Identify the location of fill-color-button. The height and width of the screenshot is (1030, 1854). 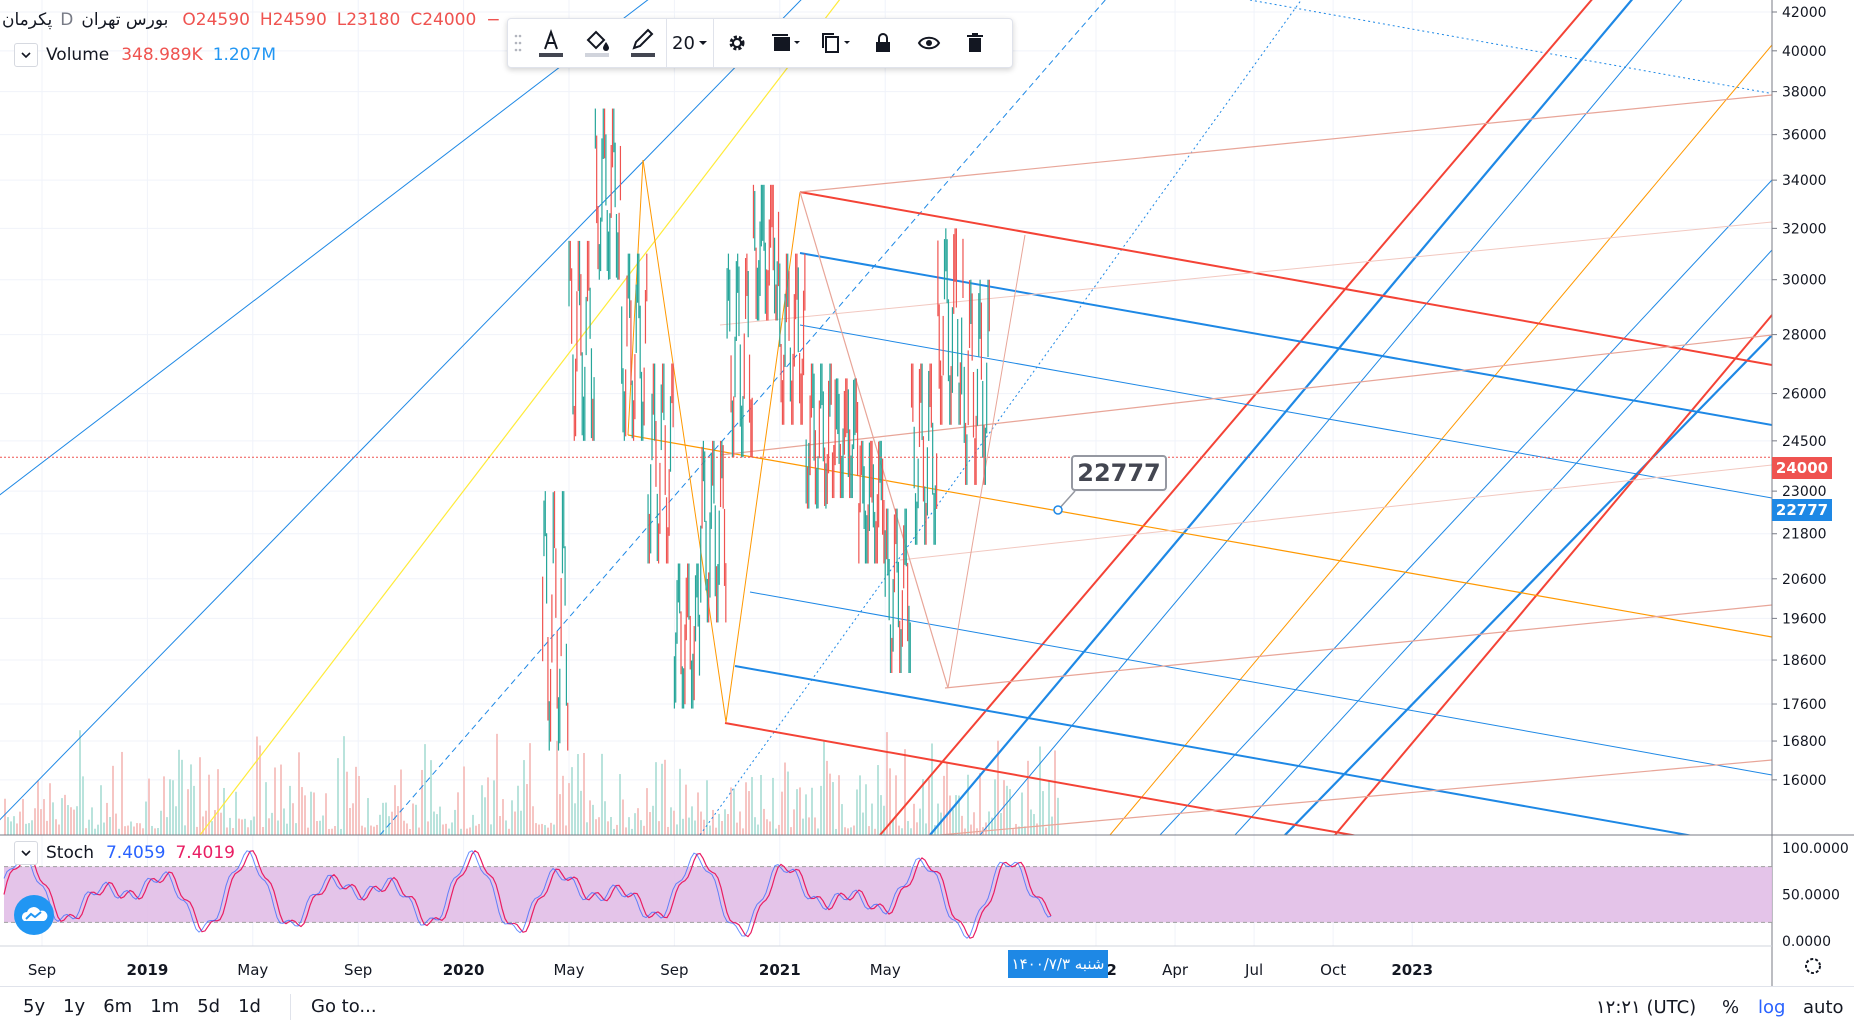
(597, 43).